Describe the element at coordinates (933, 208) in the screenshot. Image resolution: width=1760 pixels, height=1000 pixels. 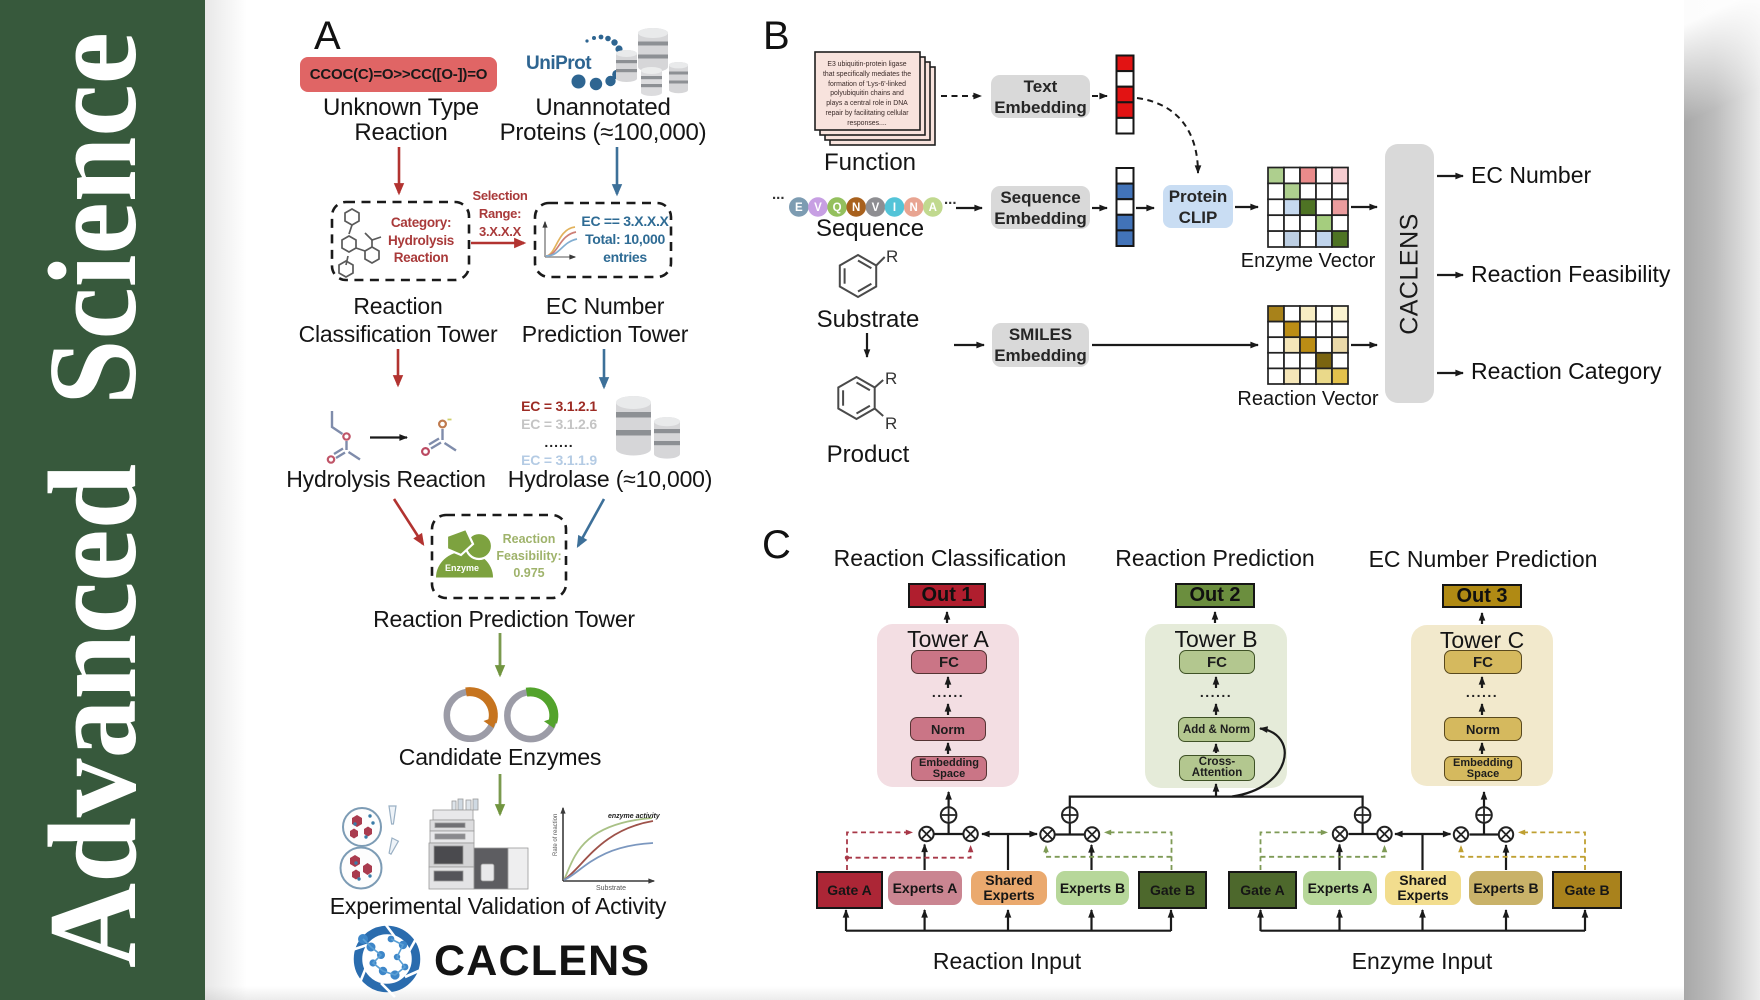
I see `svg-text: A` at that location.